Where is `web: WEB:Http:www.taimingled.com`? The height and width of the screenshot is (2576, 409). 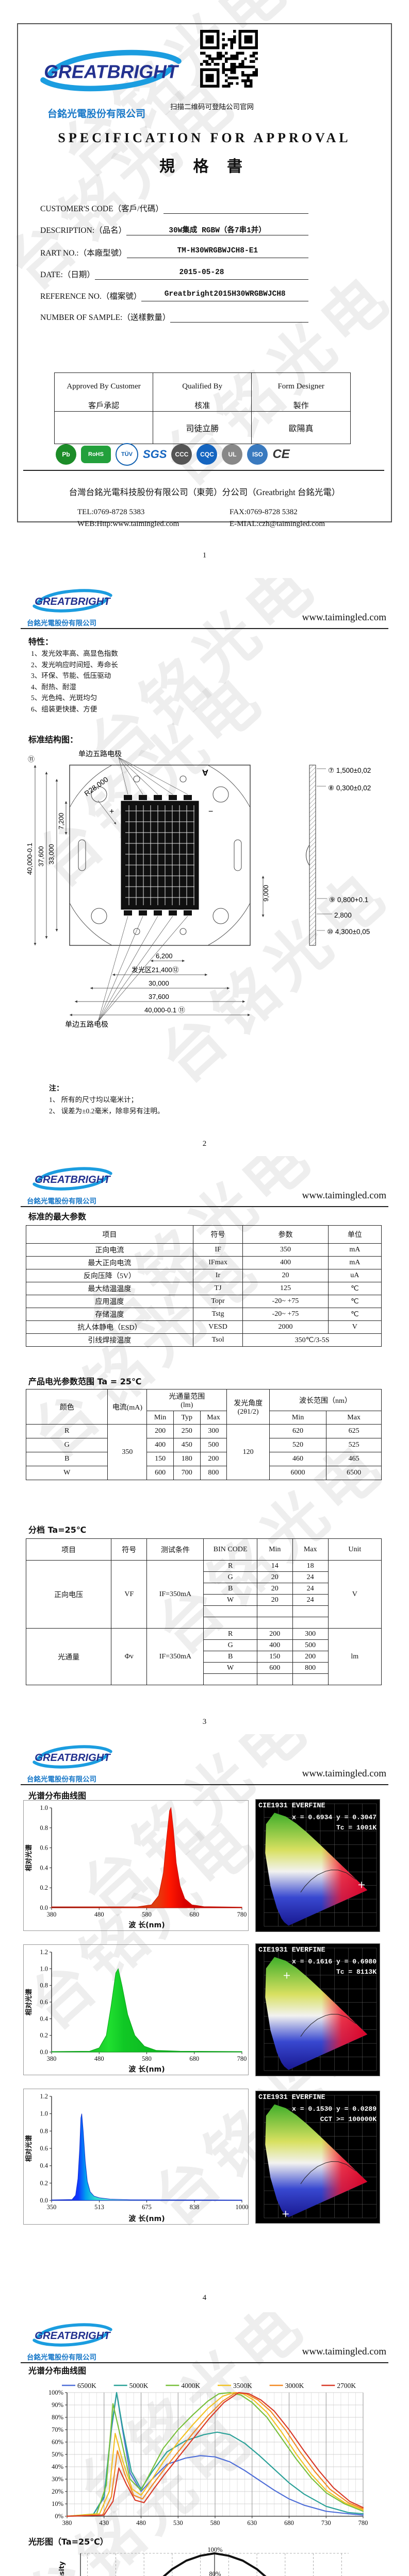
web: WEB:Http:www.taimingled.com is located at coordinates (128, 524).